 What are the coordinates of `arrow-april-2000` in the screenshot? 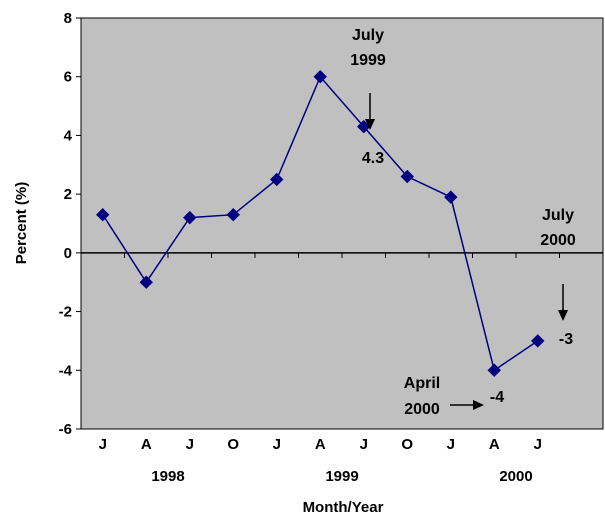 It's located at (467, 405).